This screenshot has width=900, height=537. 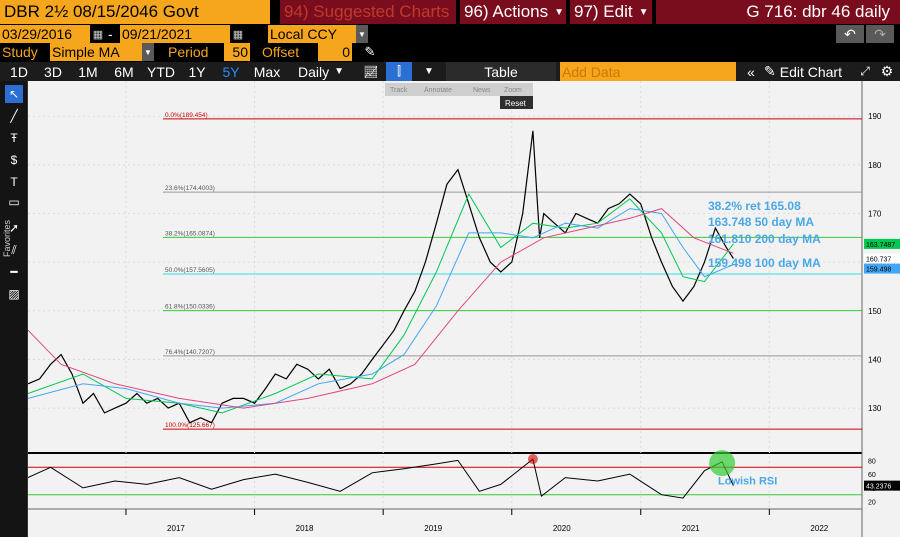 What do you see at coordinates (176, 528) in the screenshot?
I see `x-tick-2017: 2017` at bounding box center [176, 528].